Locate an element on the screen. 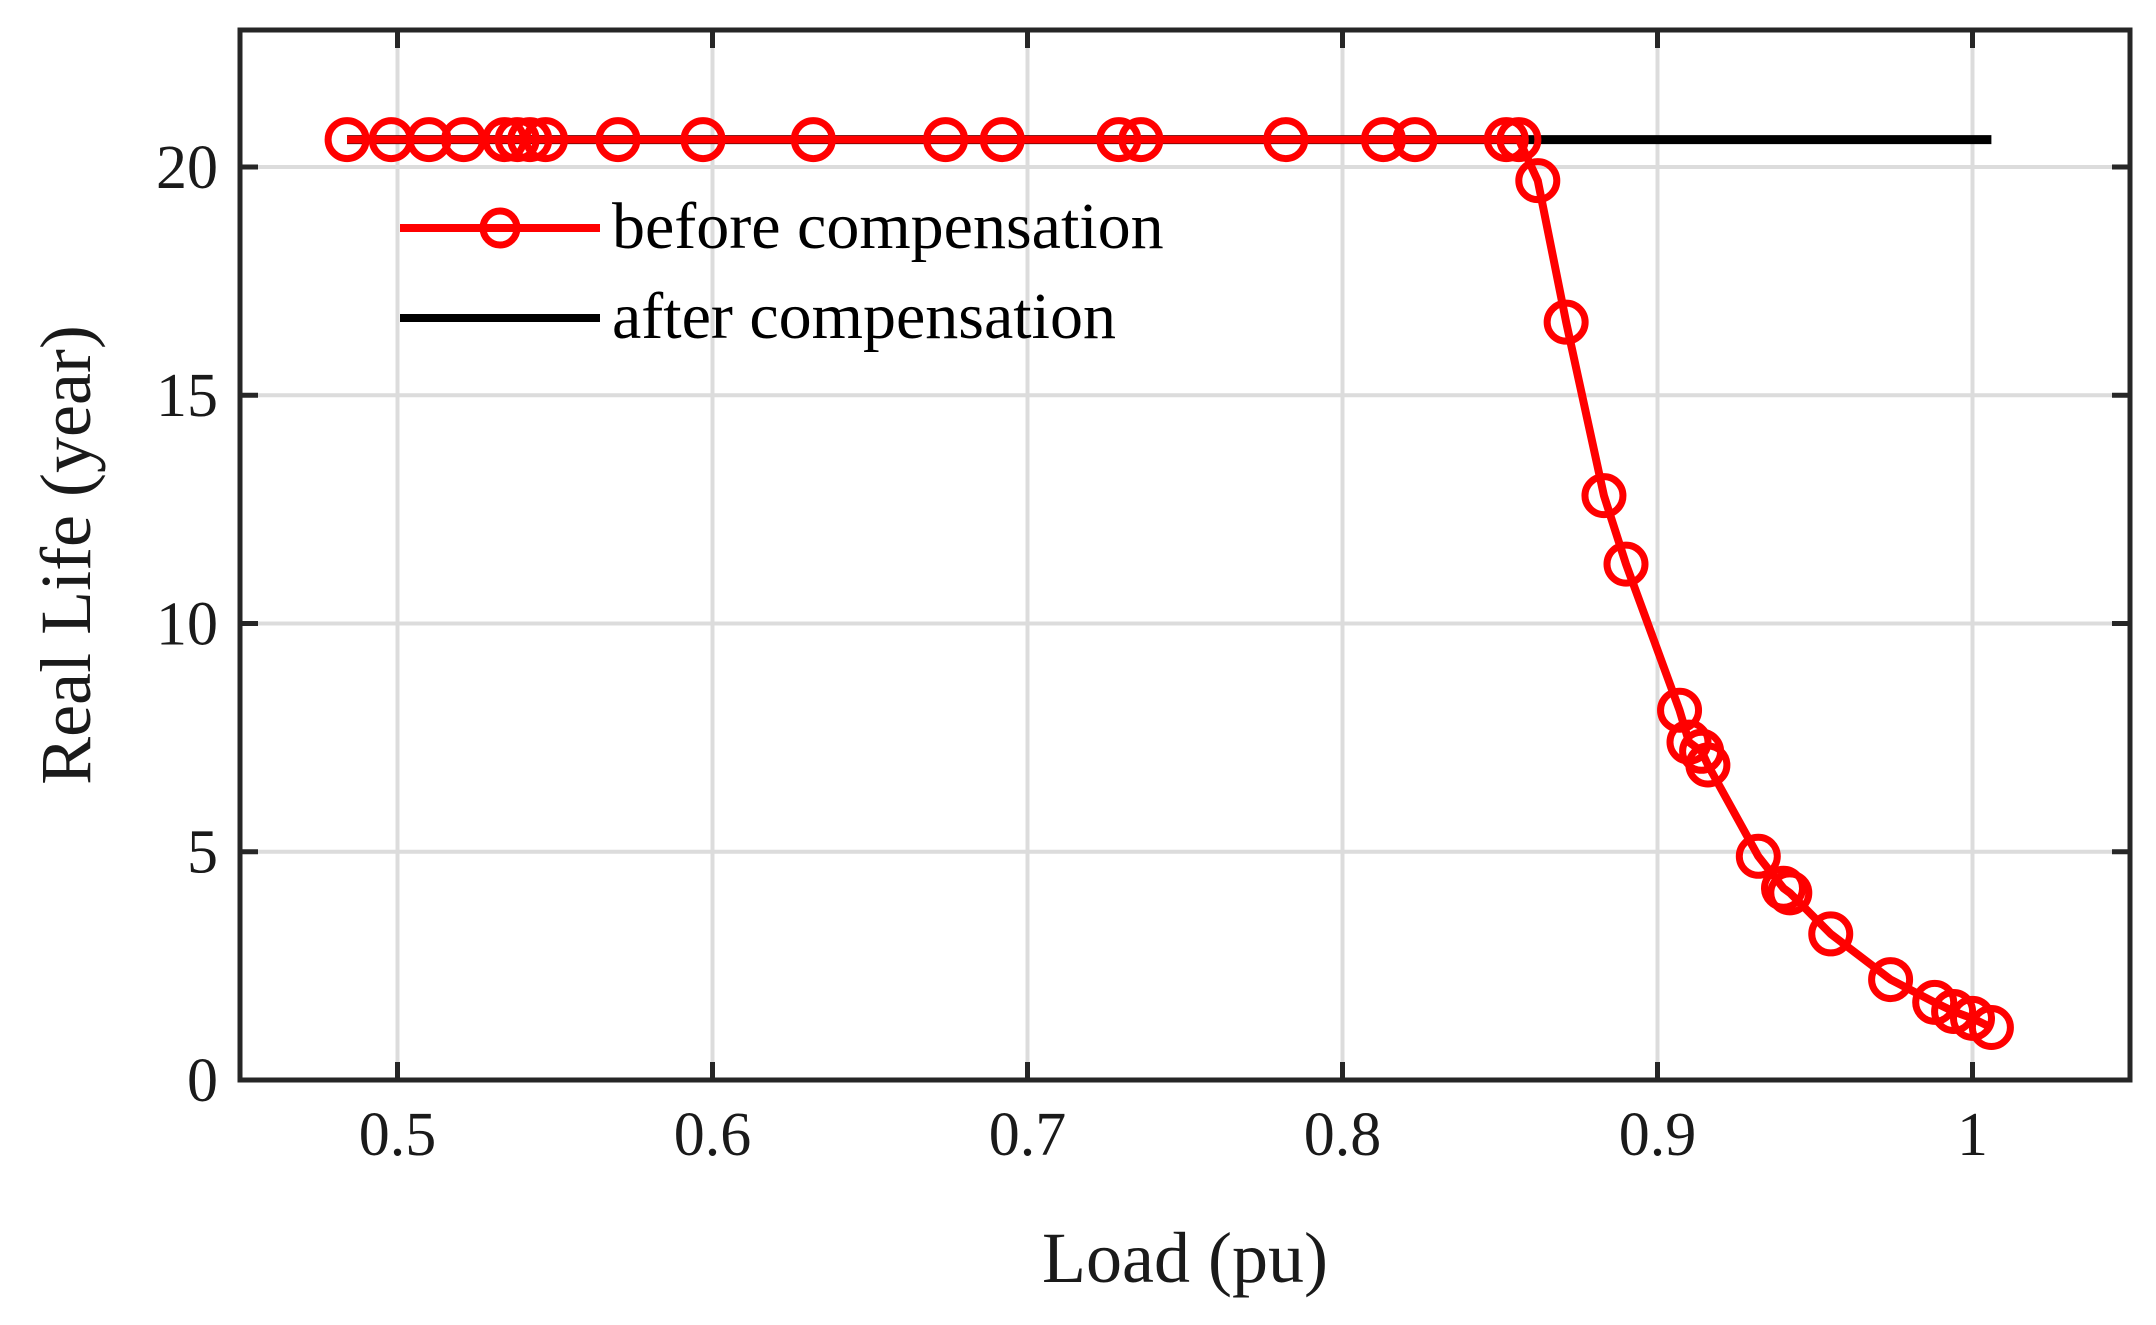 This screenshot has height=1325, width=2156. legend: before compensation after compensation is located at coordinates (782, 271).